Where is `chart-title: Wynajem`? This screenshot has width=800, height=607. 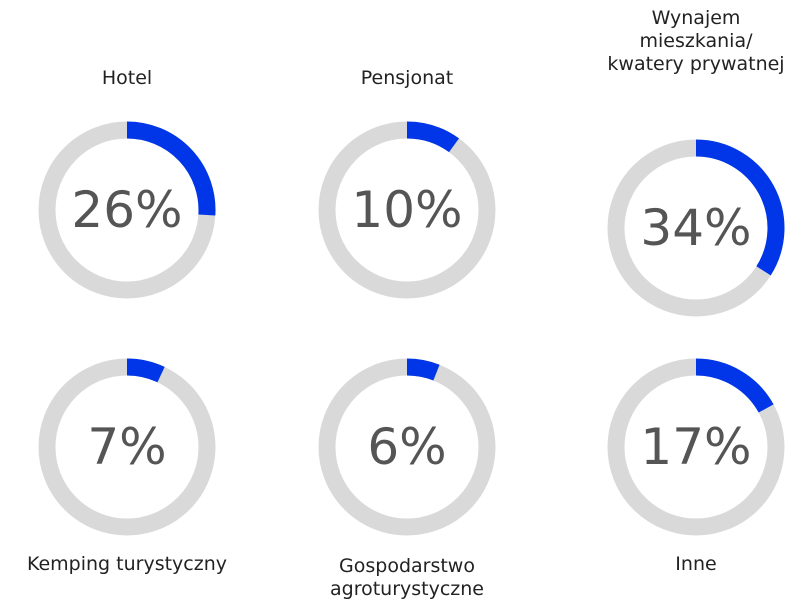
chart-title: Wynajem is located at coordinates (696, 18).